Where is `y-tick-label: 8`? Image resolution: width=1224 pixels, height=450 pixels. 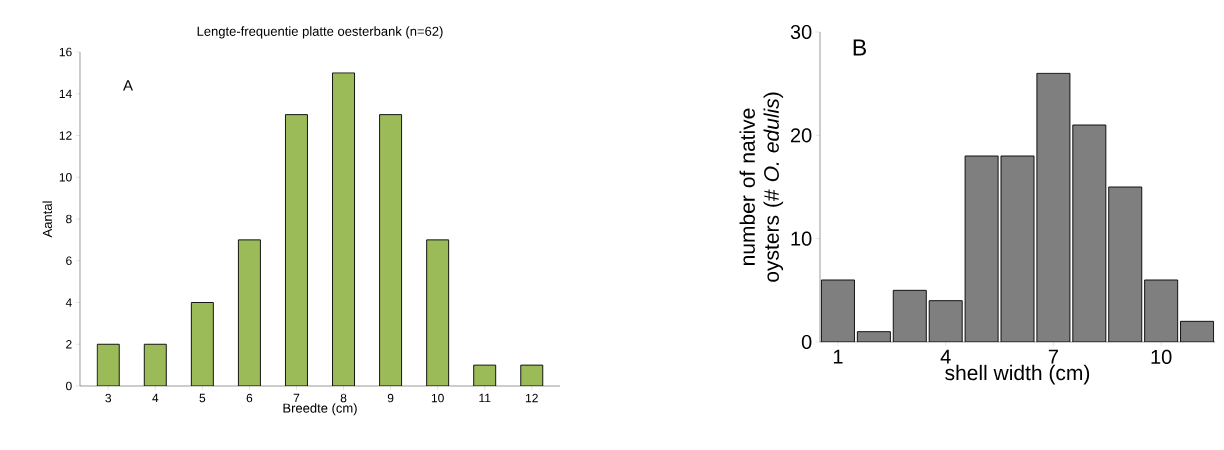 y-tick-label: 8 is located at coordinates (69, 219).